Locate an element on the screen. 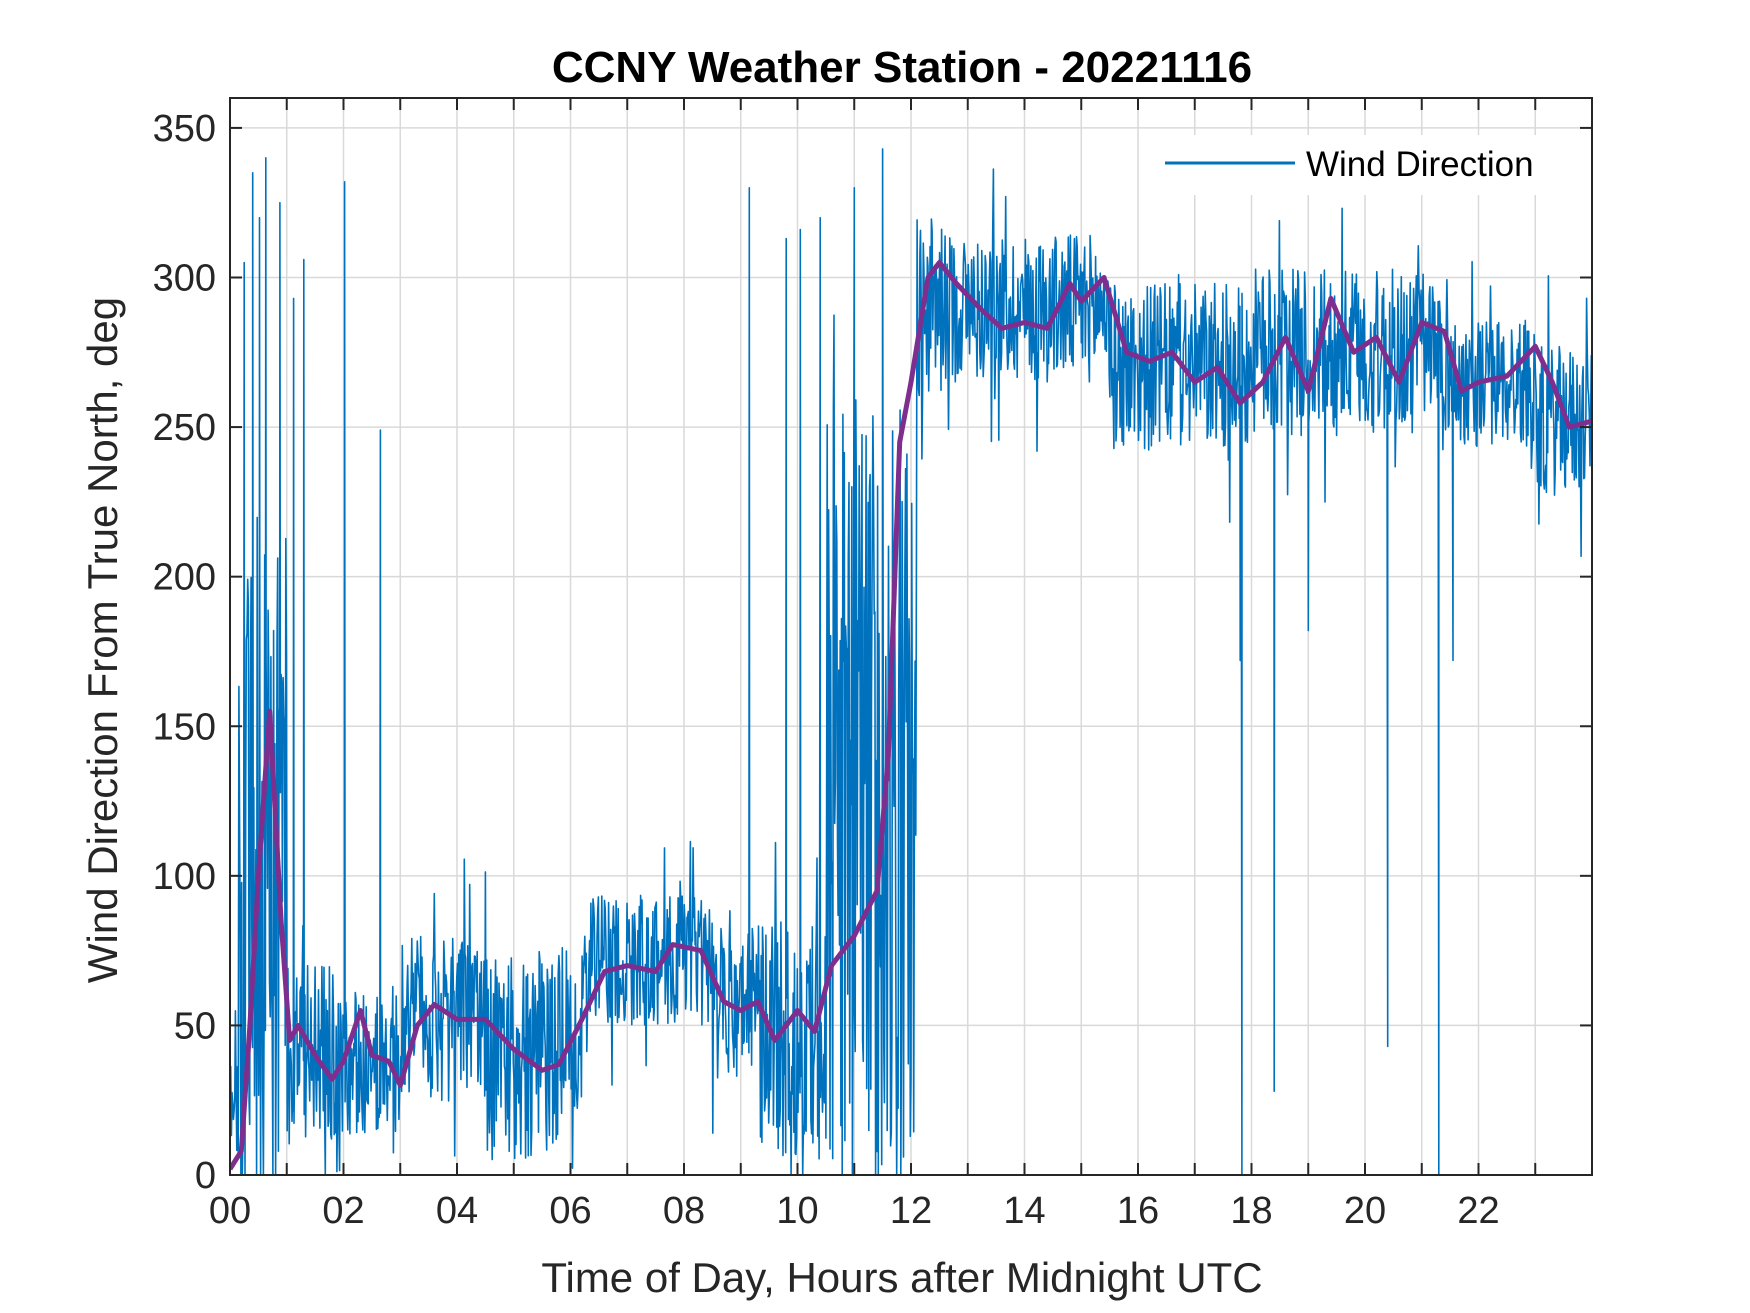 This screenshot has width=1750, height=1313. chart-title: CCNY Weather Station - 20221116 is located at coordinates (902, 67).